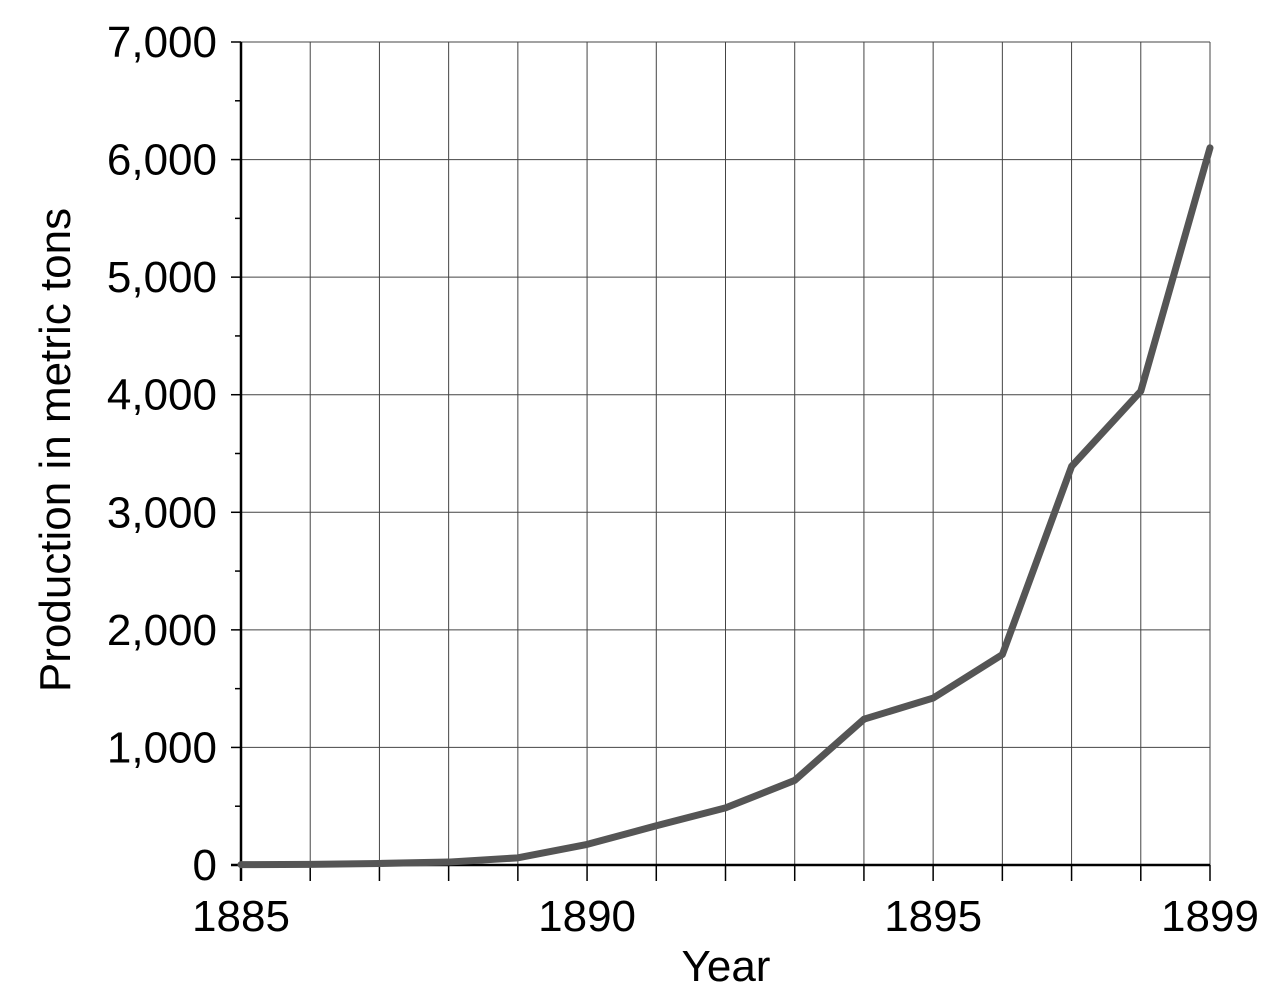  Describe the element at coordinates (162, 454) in the screenshot. I see `y-tick-labels: 0 1,000 2,000 3,000 4,000 5,000 6,000 7,000` at that location.